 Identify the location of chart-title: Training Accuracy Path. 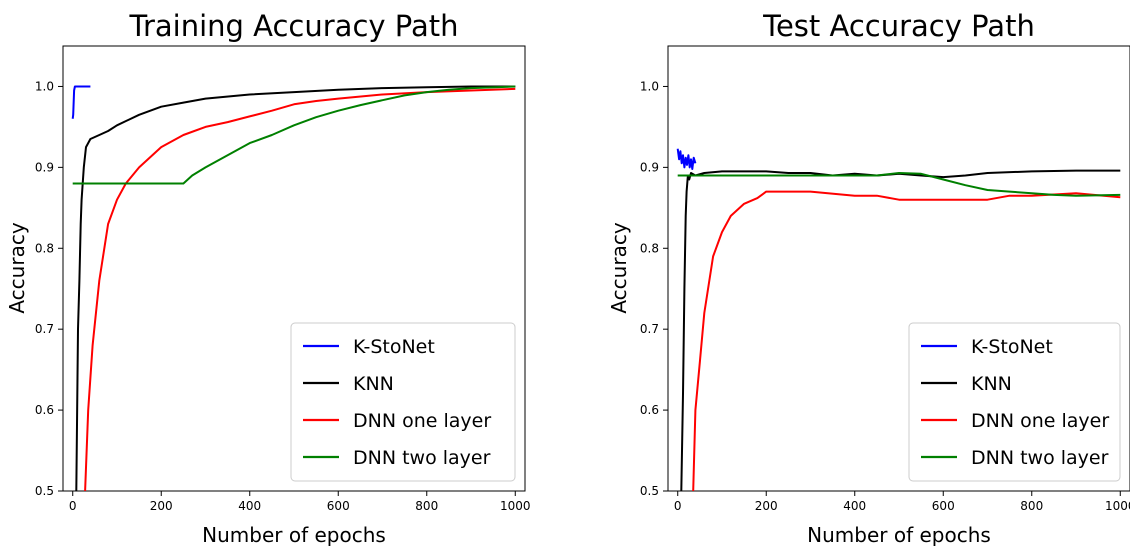
(294, 26).